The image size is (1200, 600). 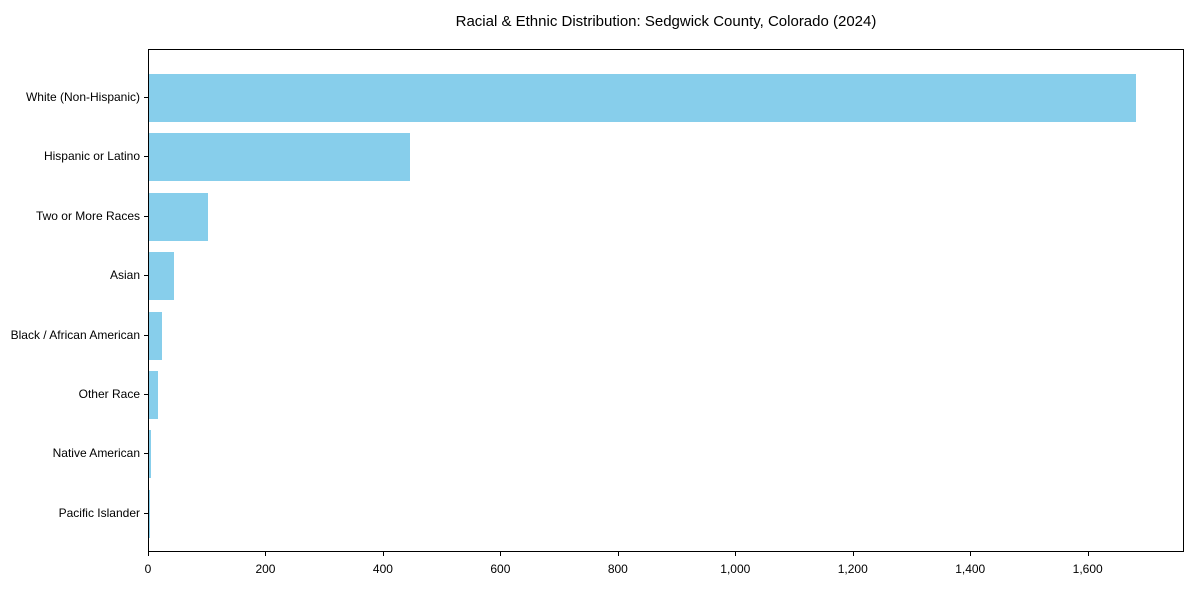 I want to click on x-tick-label: 800, so click(x=617, y=569).